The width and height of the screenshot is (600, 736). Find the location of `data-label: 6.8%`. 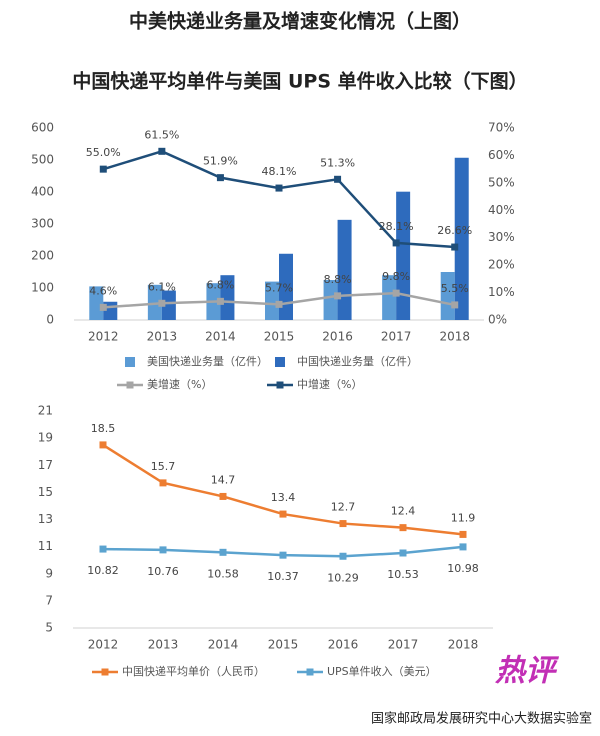

data-label: 6.8% is located at coordinates (220, 284).